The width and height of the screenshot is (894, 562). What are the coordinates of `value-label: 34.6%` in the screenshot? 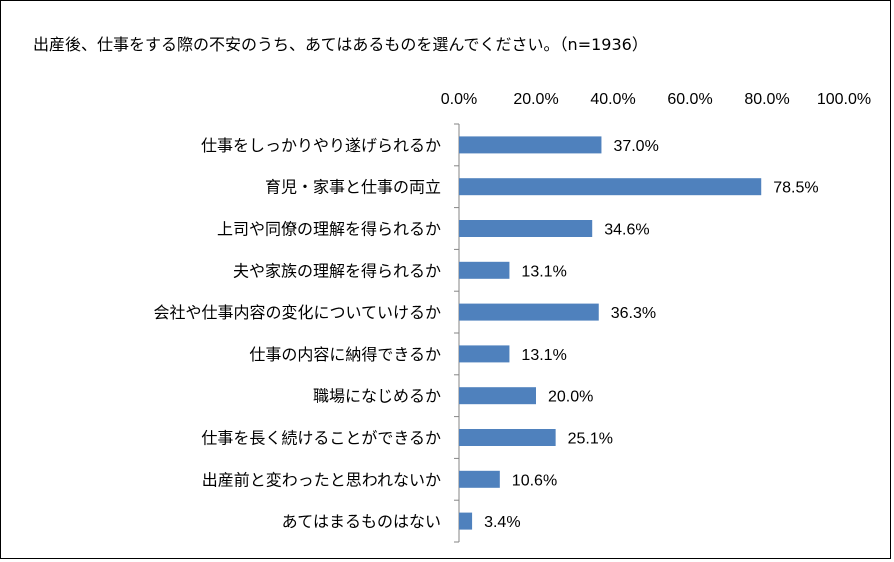 It's located at (626, 230).